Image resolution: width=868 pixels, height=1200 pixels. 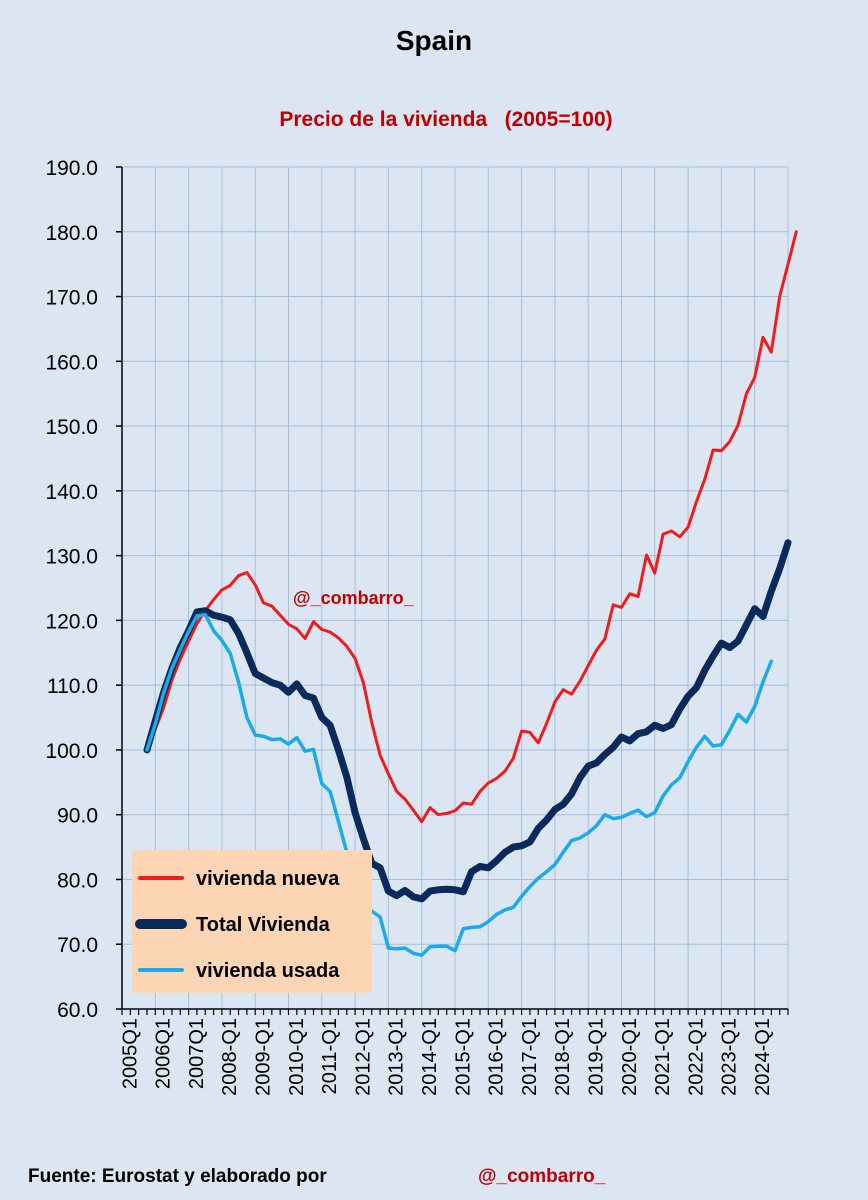 What do you see at coordinates (630, 1057) in the screenshot?
I see `x-tick-label: 2020-Q1` at bounding box center [630, 1057].